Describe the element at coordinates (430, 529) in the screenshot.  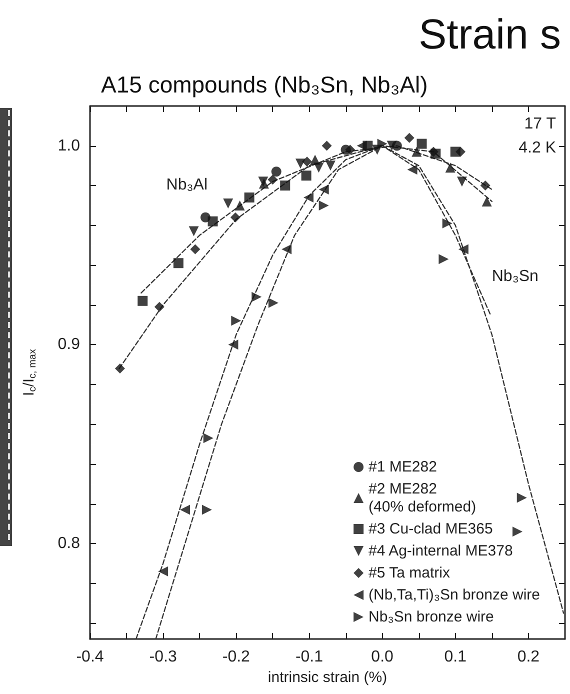
I see `legend-label: #3 Cu-clad ME365` at that location.